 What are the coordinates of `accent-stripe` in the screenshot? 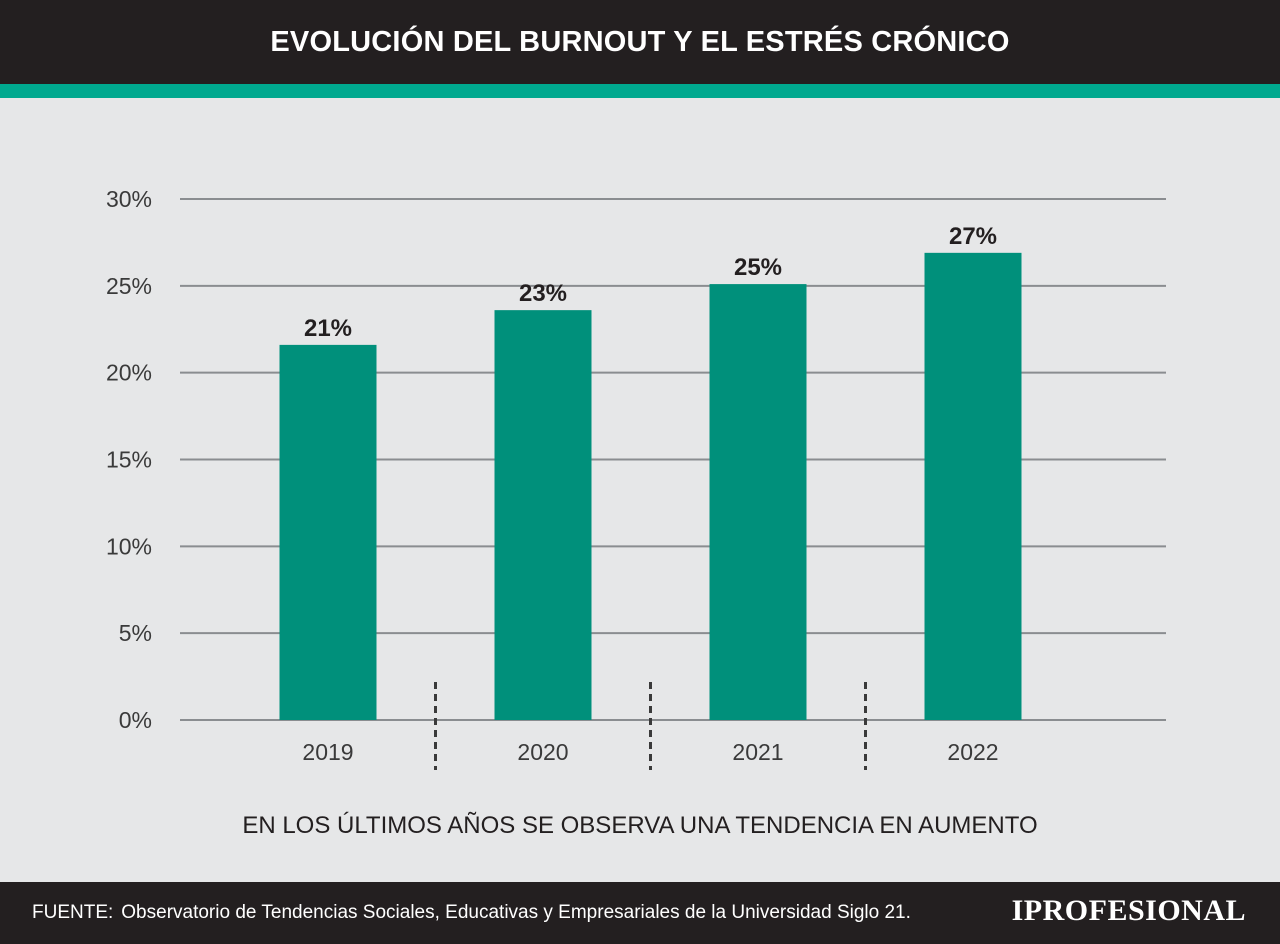 It's located at (640, 91).